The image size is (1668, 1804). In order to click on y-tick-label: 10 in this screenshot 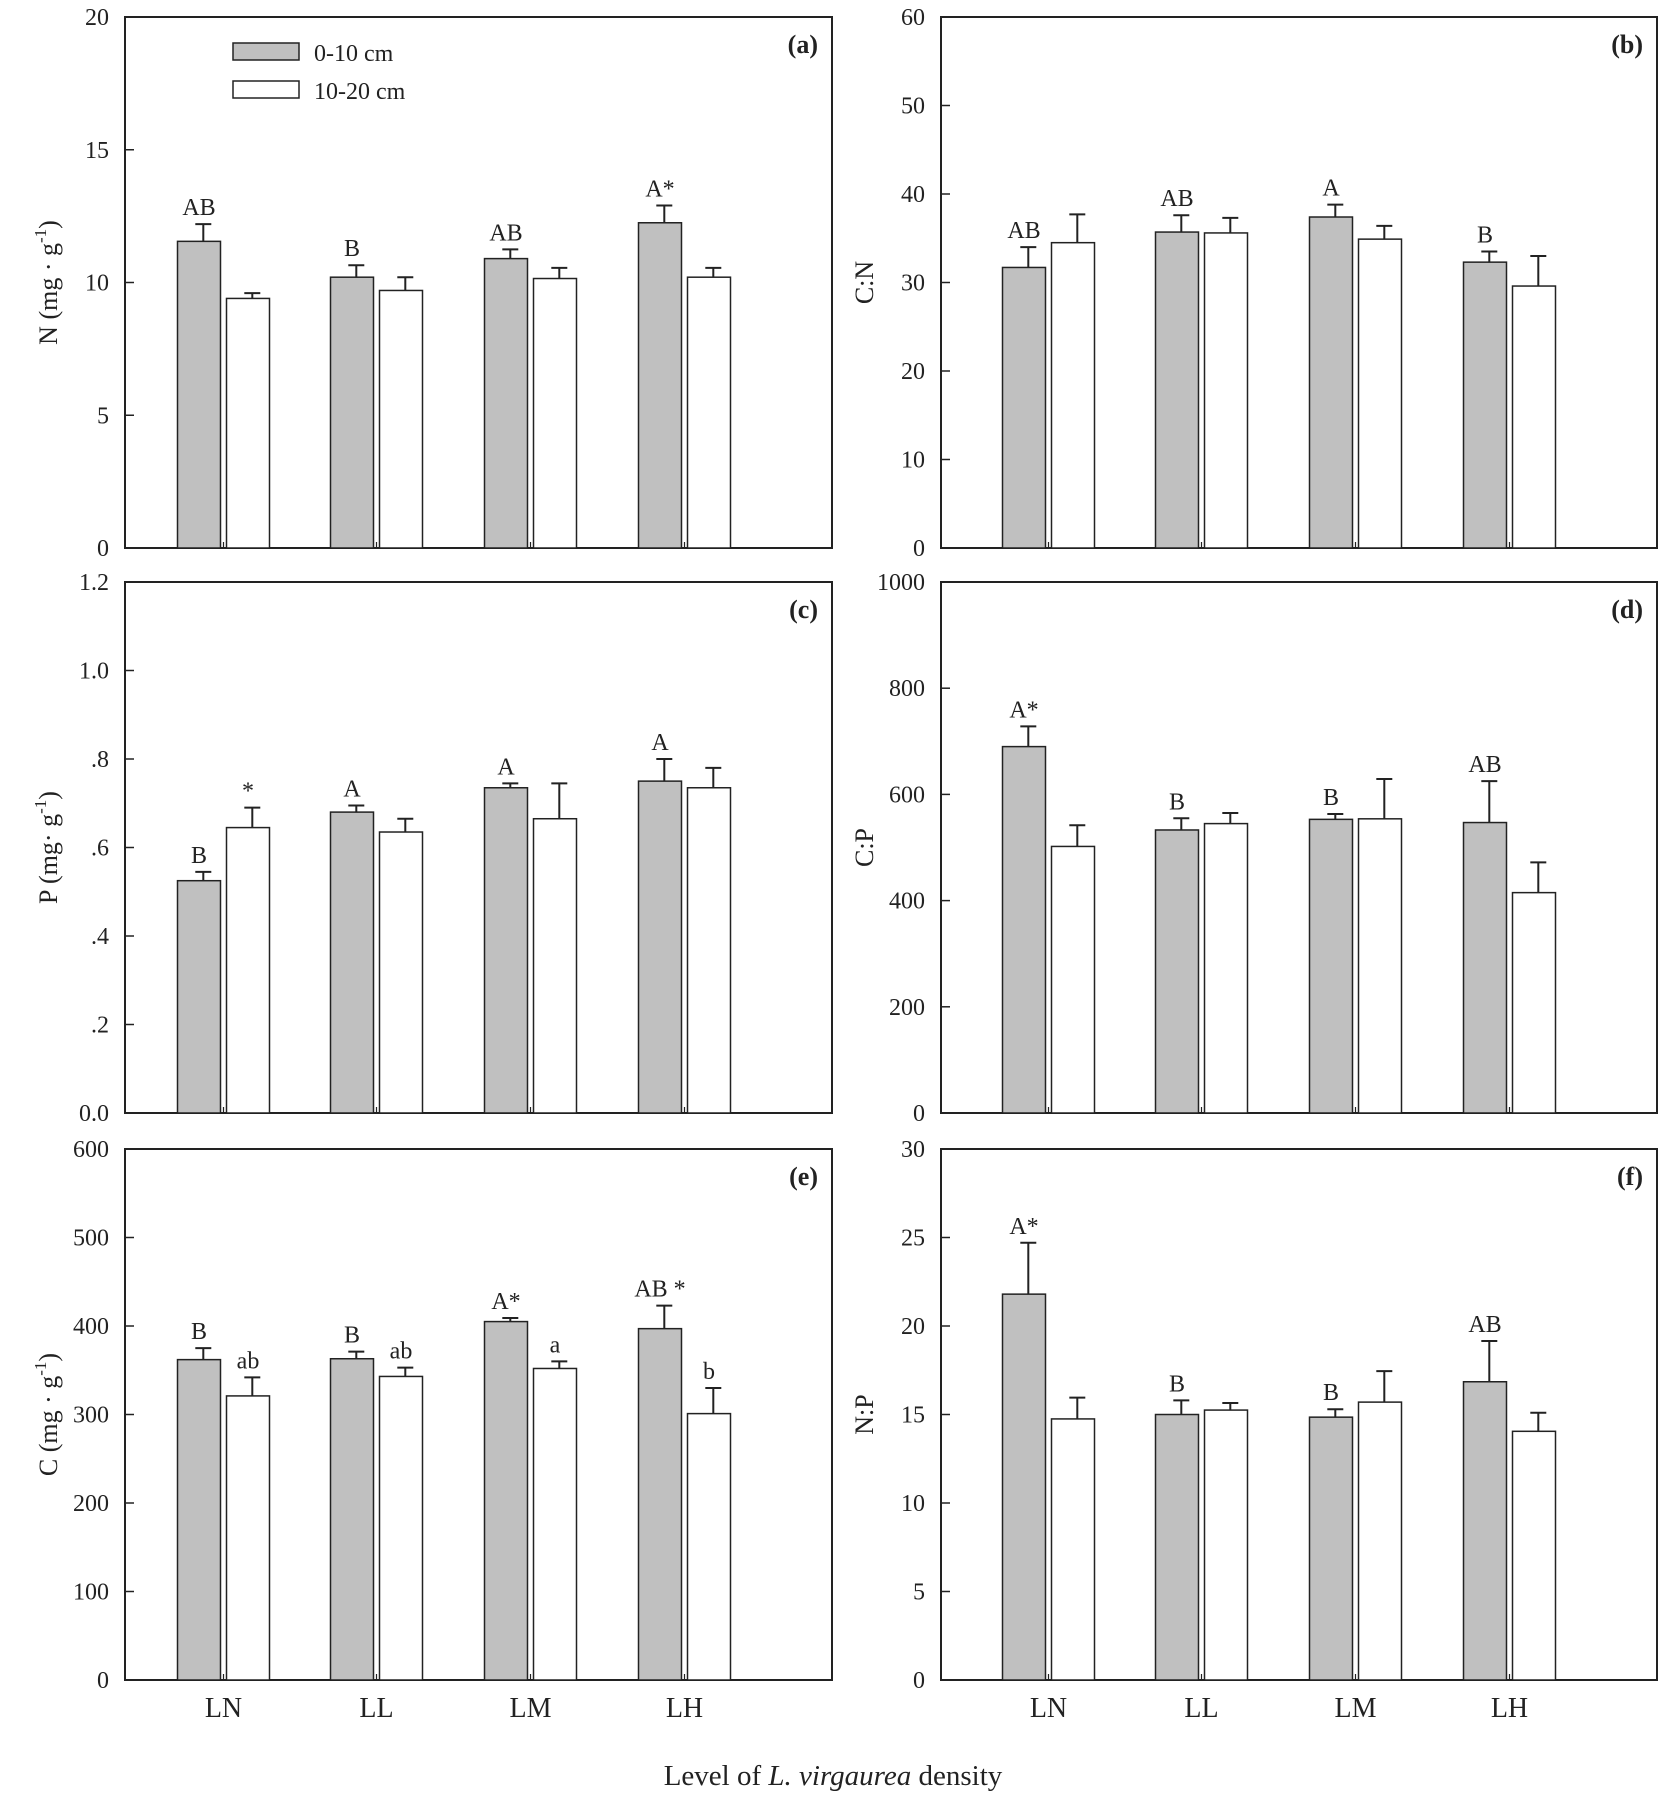, I will do `click(913, 1504)`.